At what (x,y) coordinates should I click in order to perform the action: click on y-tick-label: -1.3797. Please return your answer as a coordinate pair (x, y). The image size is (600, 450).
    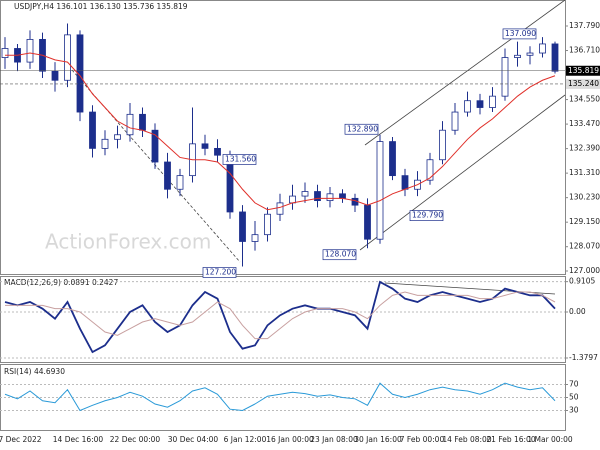
    Looking at the image, I should click on (583, 357).